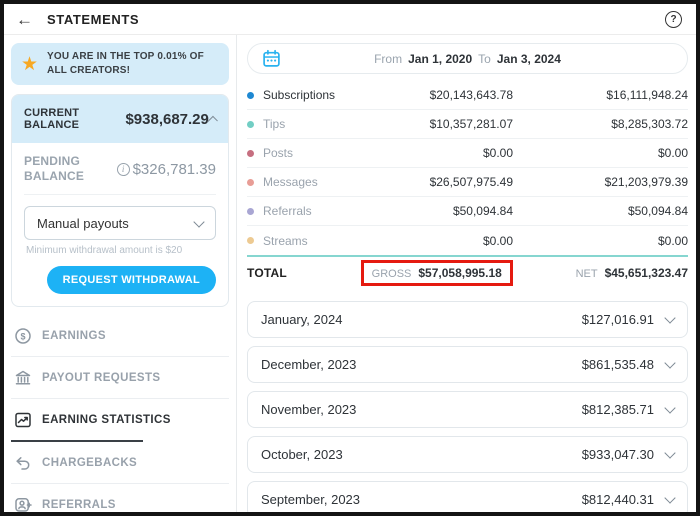 This screenshot has width=700, height=516. Describe the element at coordinates (79, 504) in the screenshot. I see `sidebar-item-label: REFERRALS` at that location.